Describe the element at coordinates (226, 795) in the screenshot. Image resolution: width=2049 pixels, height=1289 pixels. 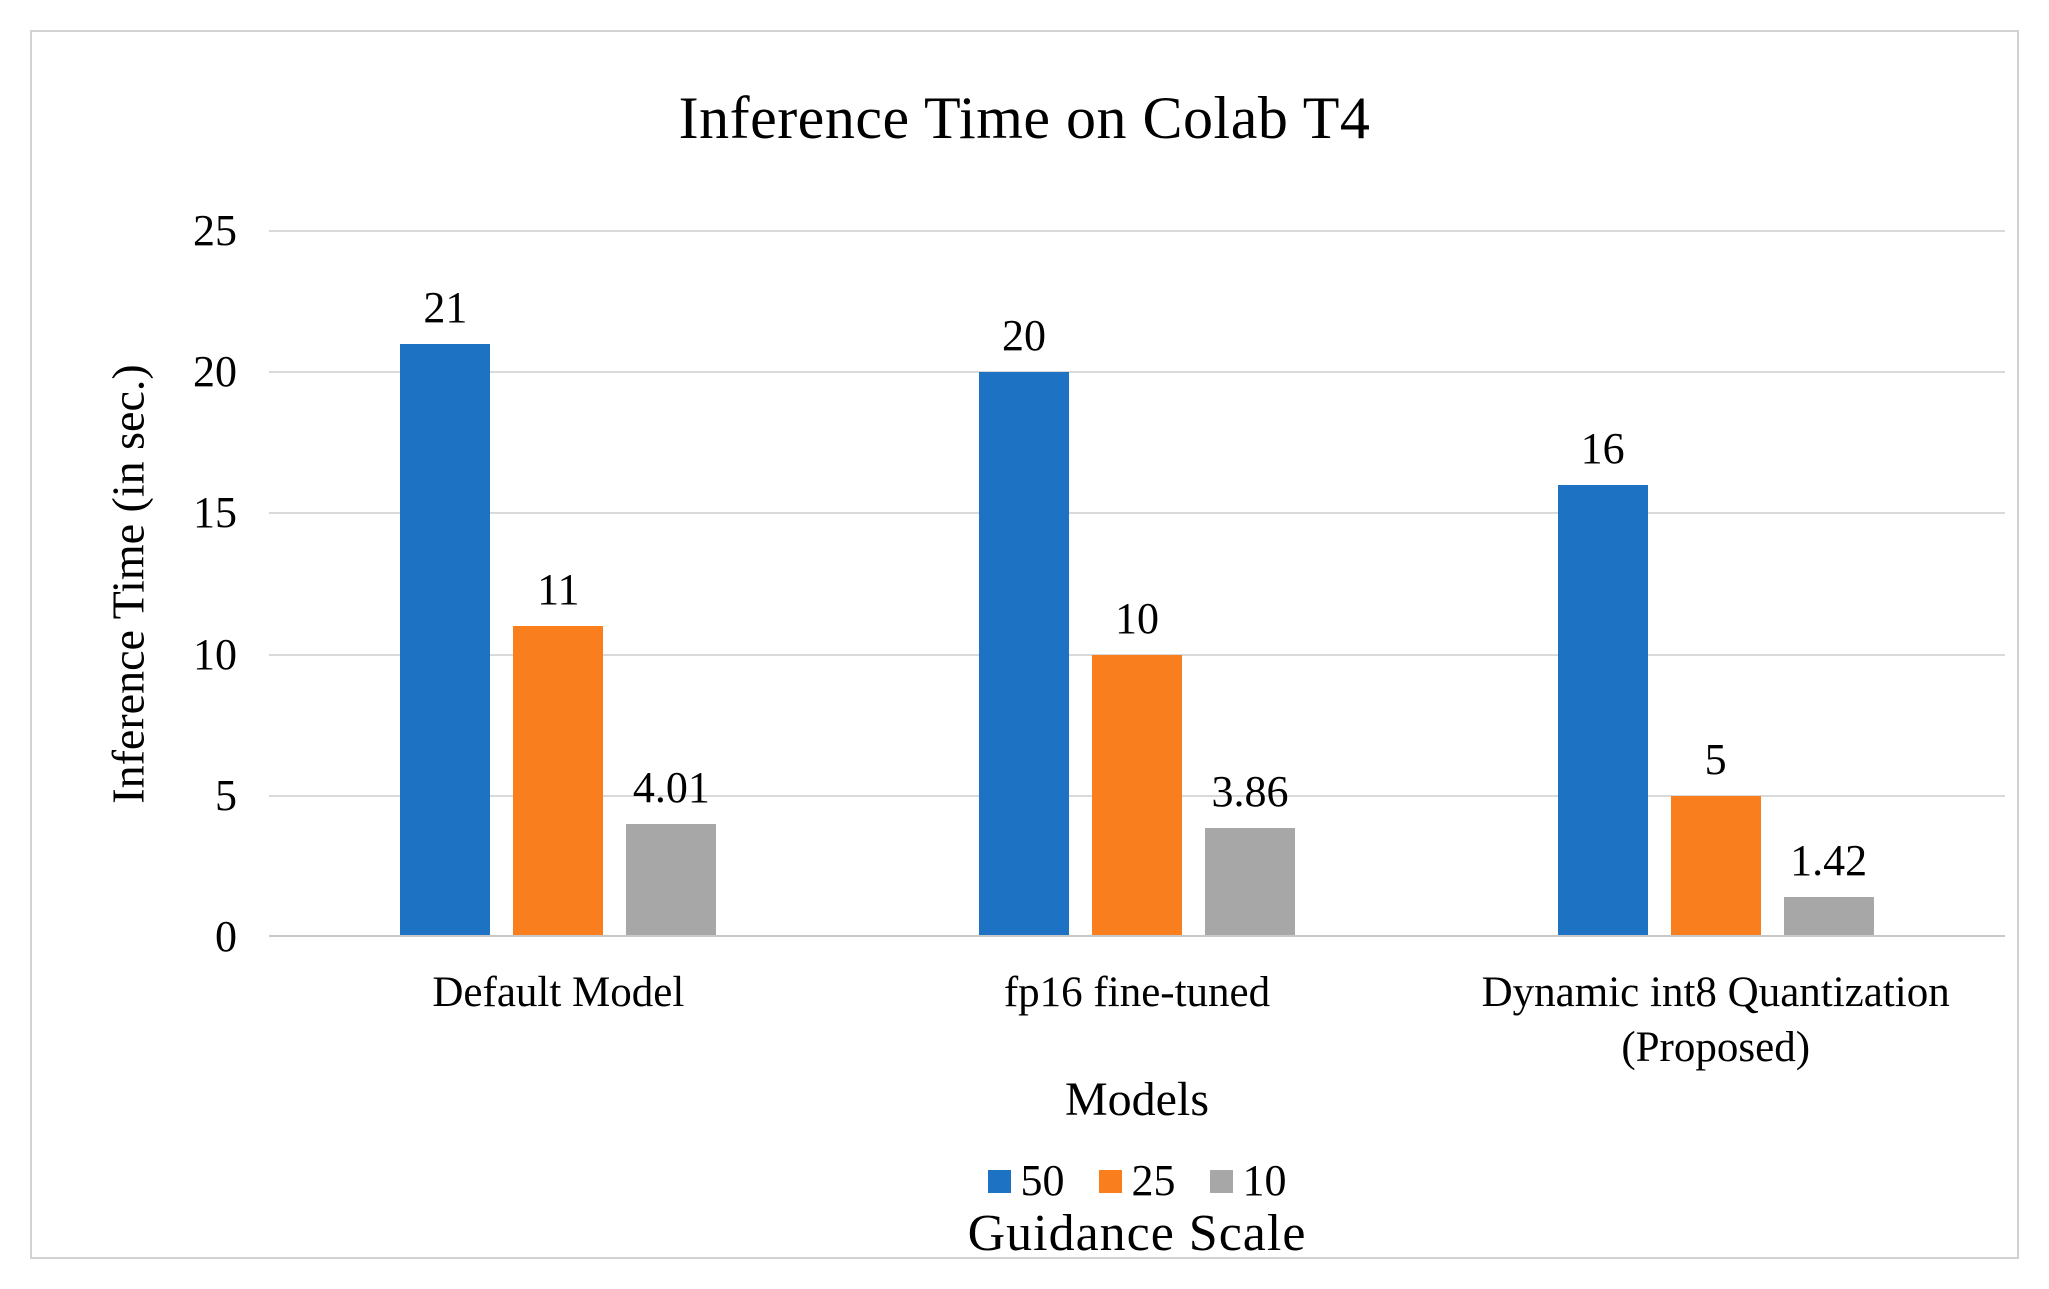
I see `y-tick-label: 5` at that location.